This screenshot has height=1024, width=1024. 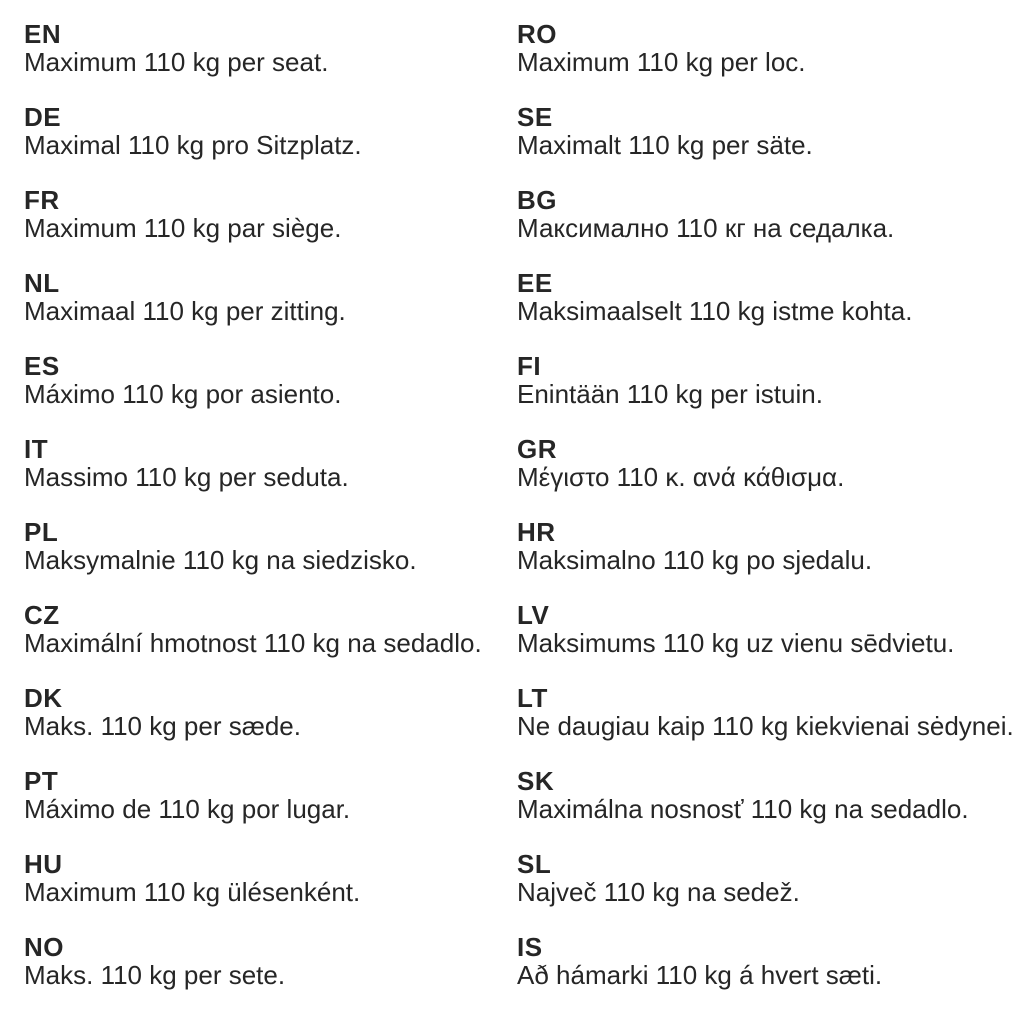 What do you see at coordinates (253, 643) in the screenshot?
I see `translation-text: Maximální hmotnost 110 kg na sedadlo.` at bounding box center [253, 643].